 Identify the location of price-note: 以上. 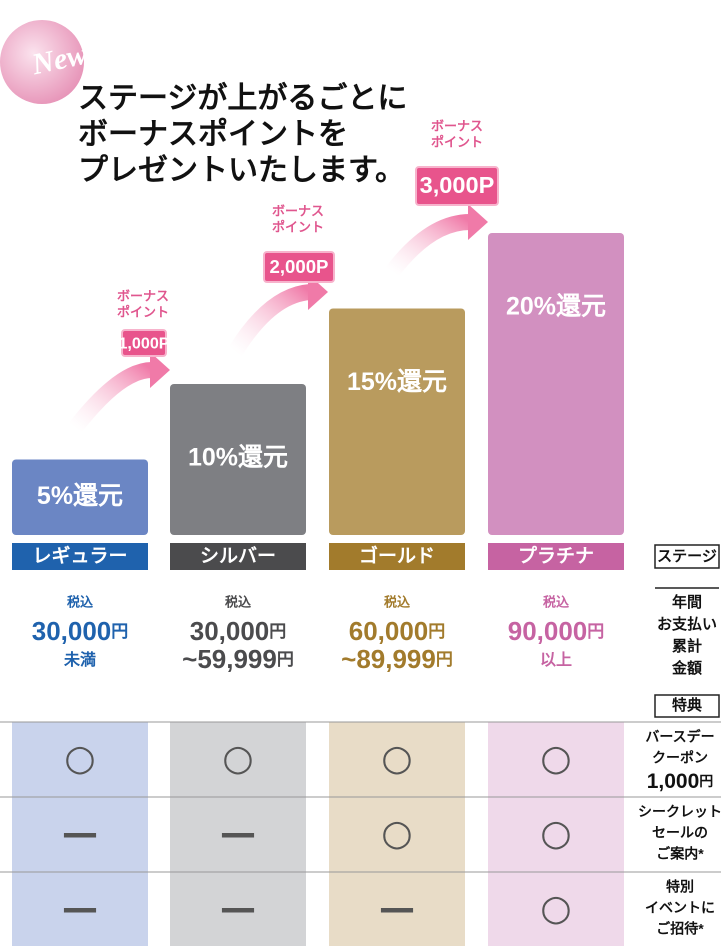
(556, 660).